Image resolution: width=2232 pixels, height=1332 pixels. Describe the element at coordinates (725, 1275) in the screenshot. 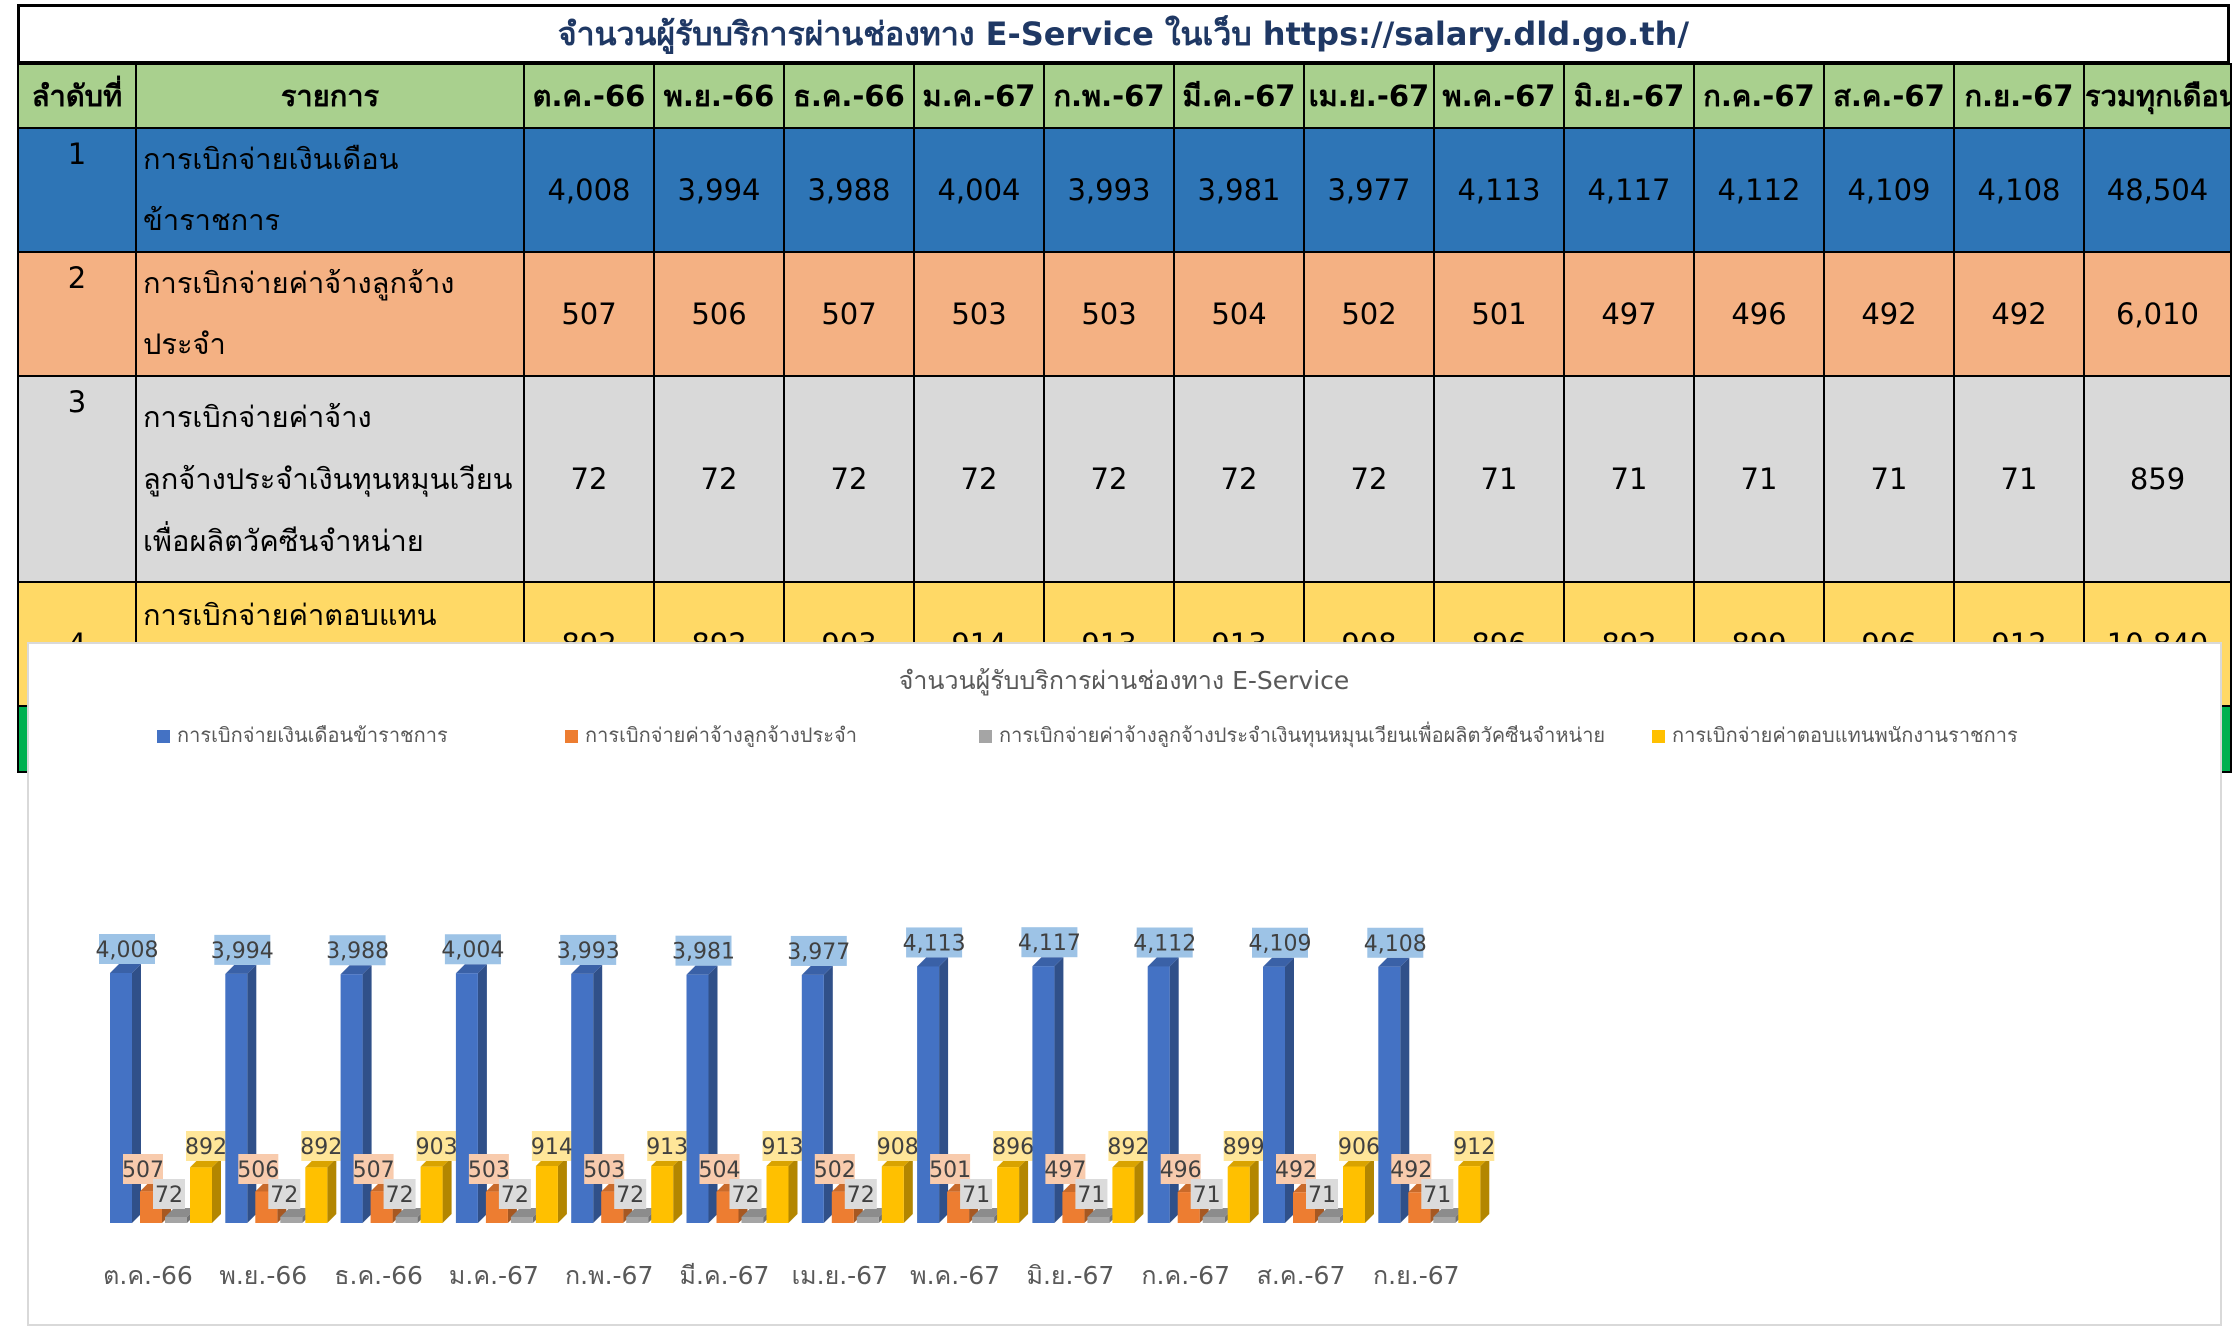

I see `x-tick-label: มี.ค.-67` at that location.